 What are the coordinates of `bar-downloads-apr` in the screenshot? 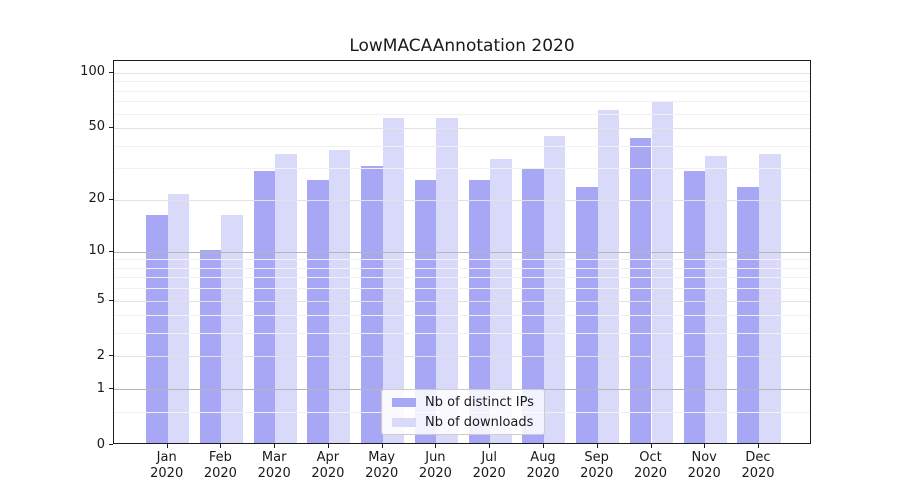 It's located at (339, 296).